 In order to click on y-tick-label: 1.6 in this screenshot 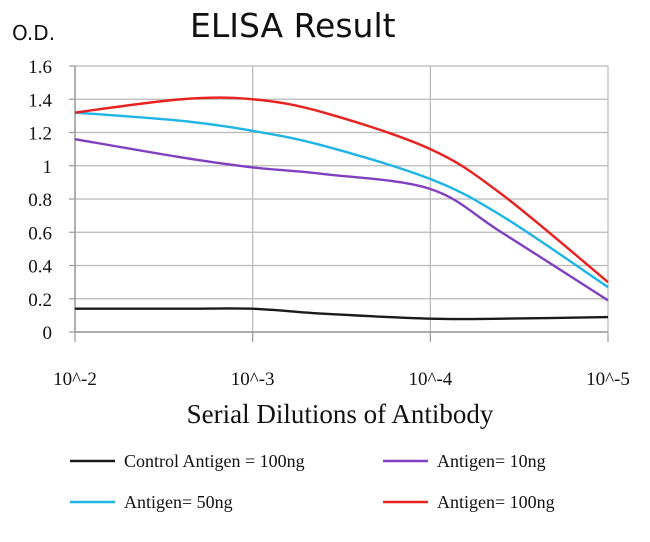, I will do `click(40, 67)`.